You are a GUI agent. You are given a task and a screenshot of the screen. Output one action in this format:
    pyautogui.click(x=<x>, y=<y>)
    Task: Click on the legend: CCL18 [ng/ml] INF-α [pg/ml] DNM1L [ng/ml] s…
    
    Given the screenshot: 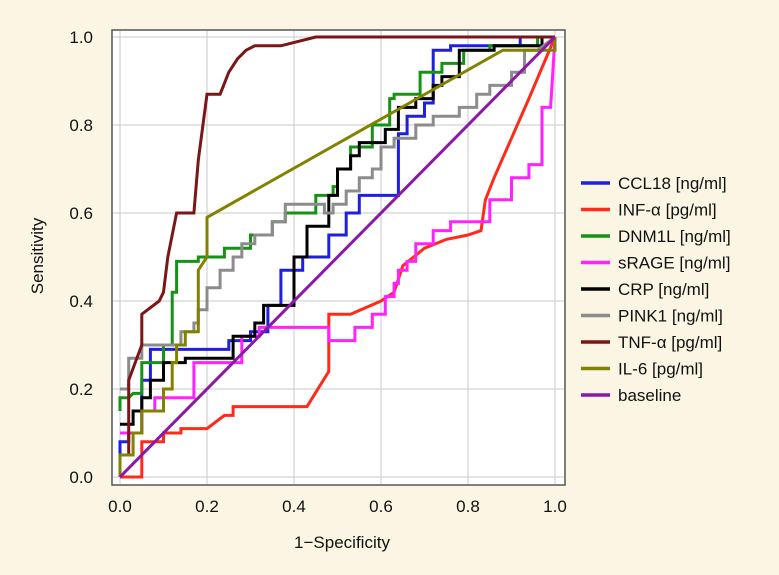 What is the action you would take?
    pyautogui.click(x=656, y=289)
    